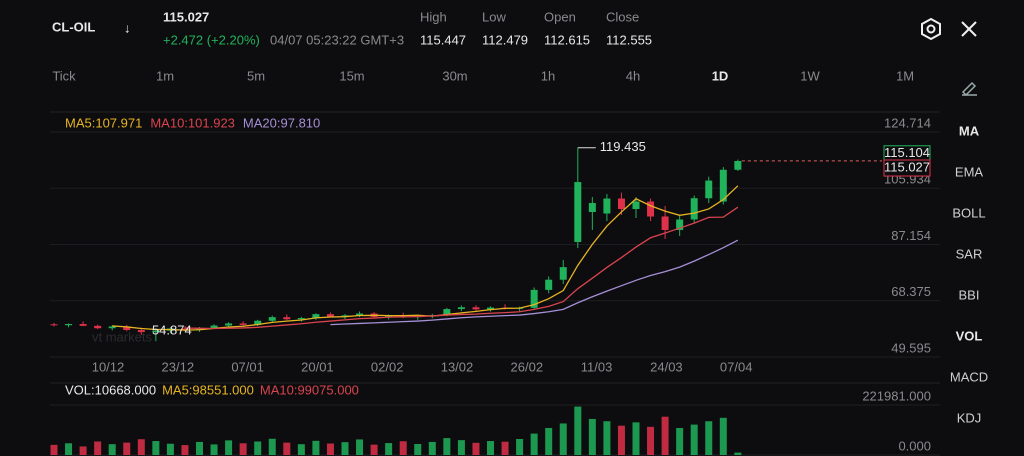  What do you see at coordinates (969, 130) in the screenshot?
I see `indicator-tab: MA` at bounding box center [969, 130].